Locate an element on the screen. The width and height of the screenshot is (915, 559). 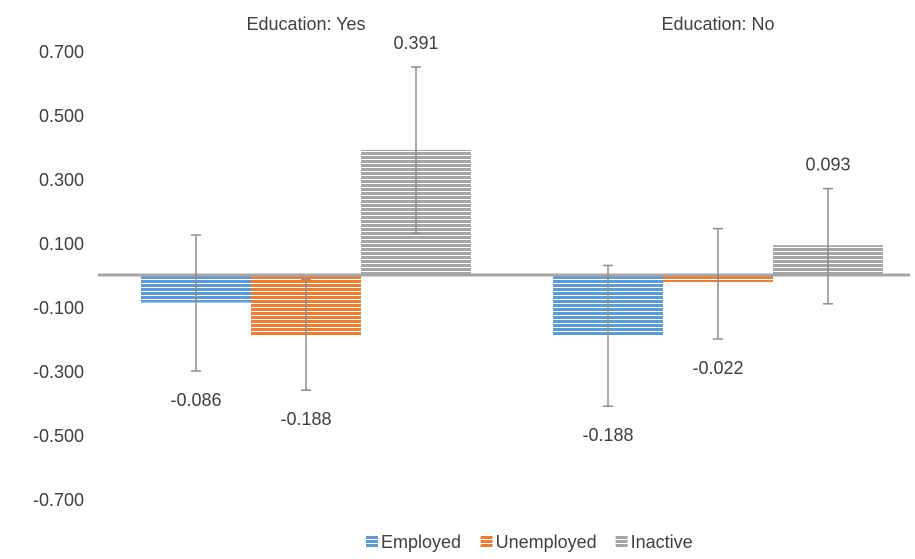
legend-swatch-employed is located at coordinates (372, 542).